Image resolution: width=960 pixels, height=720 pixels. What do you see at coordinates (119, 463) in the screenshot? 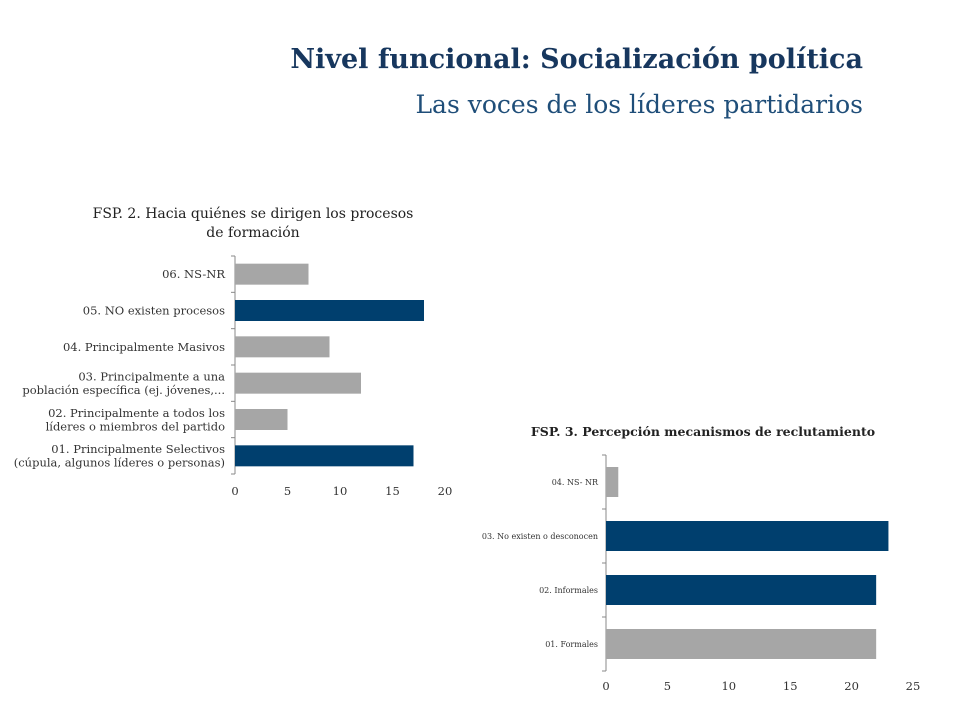
I see `category-label: (cúpula, algunos líderes o personas)` at bounding box center [119, 463].